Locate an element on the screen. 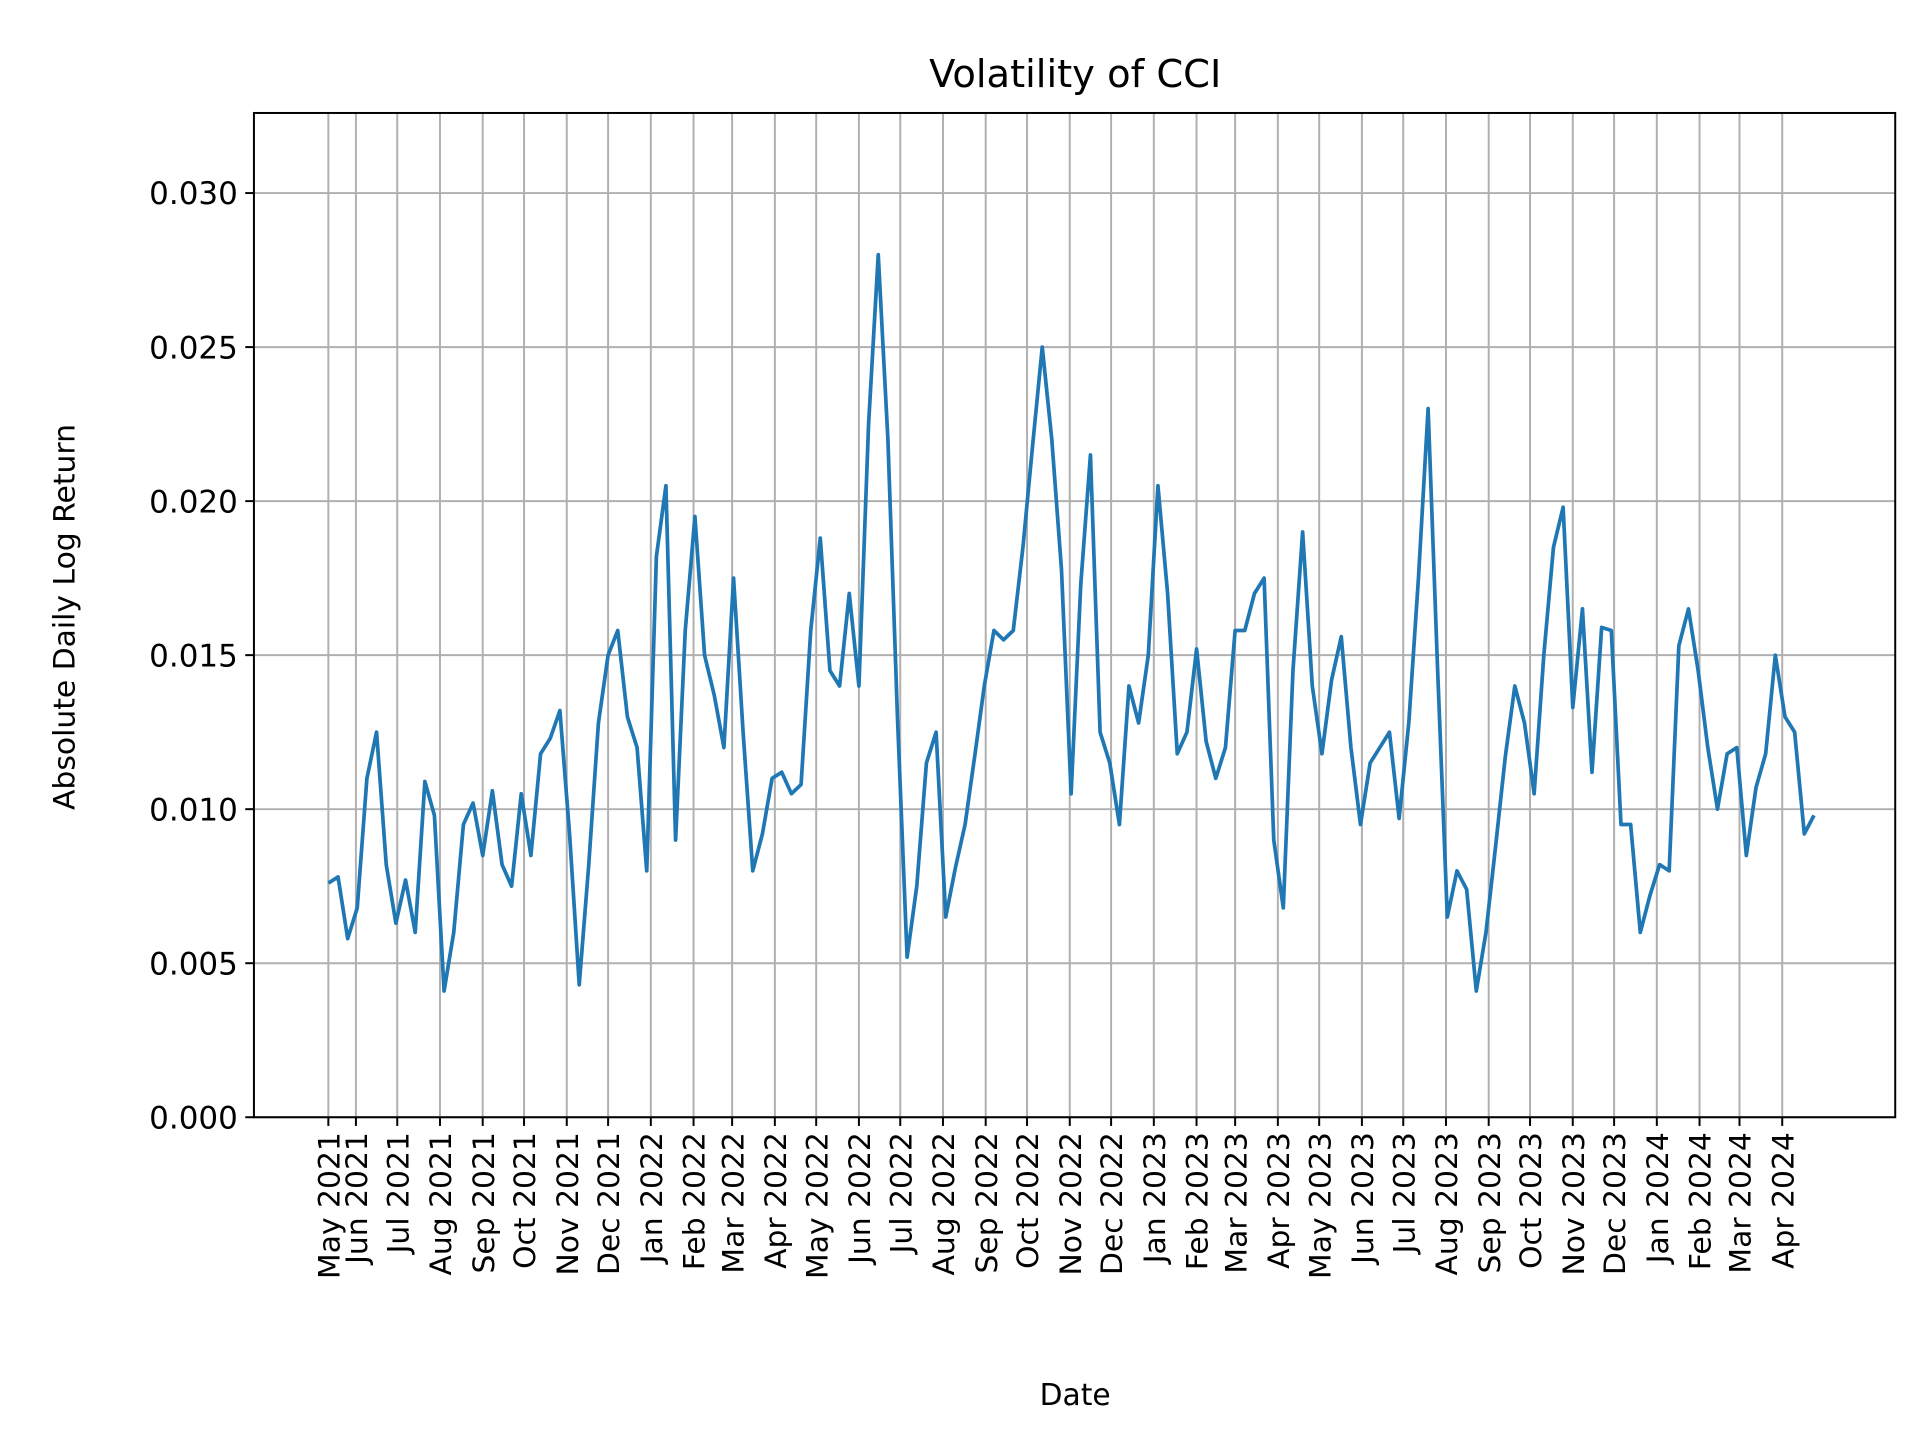 Image resolution: width=1920 pixels, height=1440 pixels. y-tick-label: 0.030 is located at coordinates (193, 194).